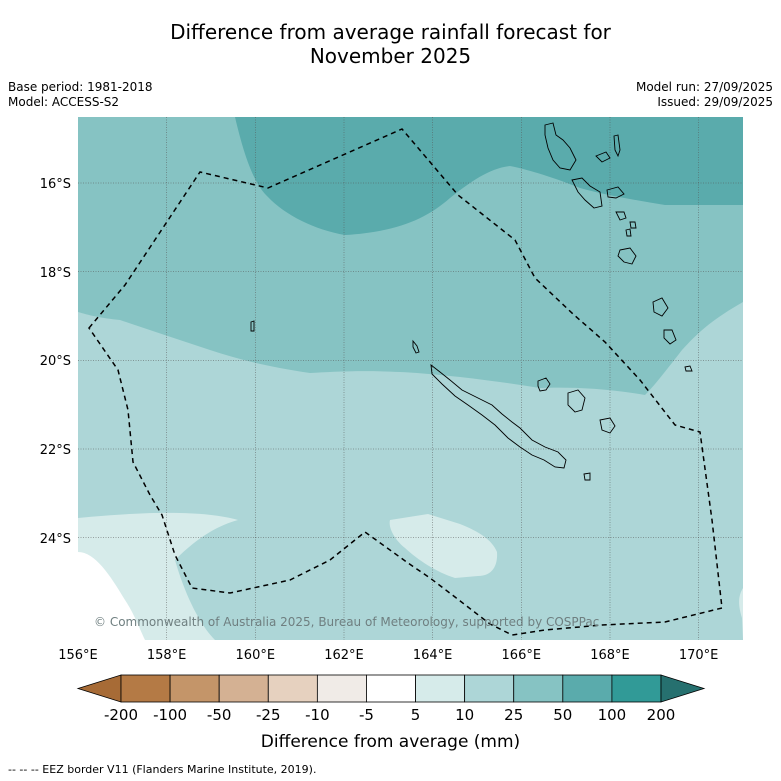  Describe the element at coordinates (628, 232) in the screenshot. I see `erromango-island` at that location.